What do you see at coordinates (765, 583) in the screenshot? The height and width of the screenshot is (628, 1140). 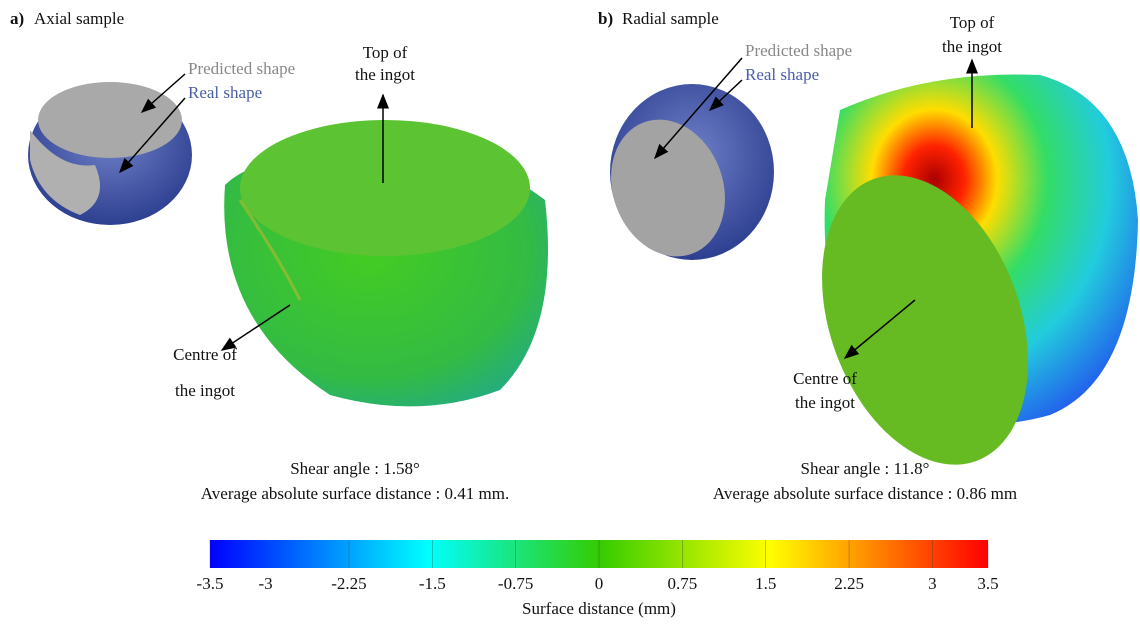 I see `tick-label: 1.5` at bounding box center [765, 583].